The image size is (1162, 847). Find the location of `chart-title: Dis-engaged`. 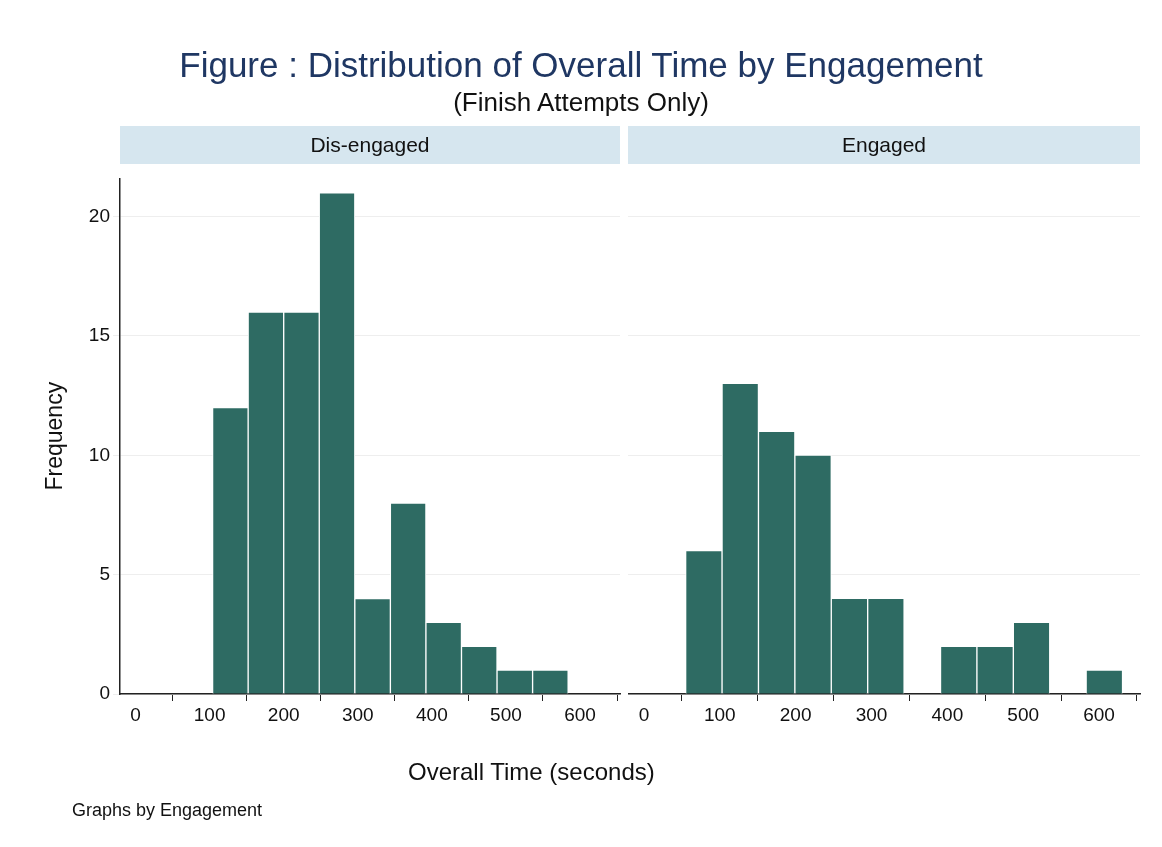

chart-title: Dis-engaged is located at coordinates (370, 145).